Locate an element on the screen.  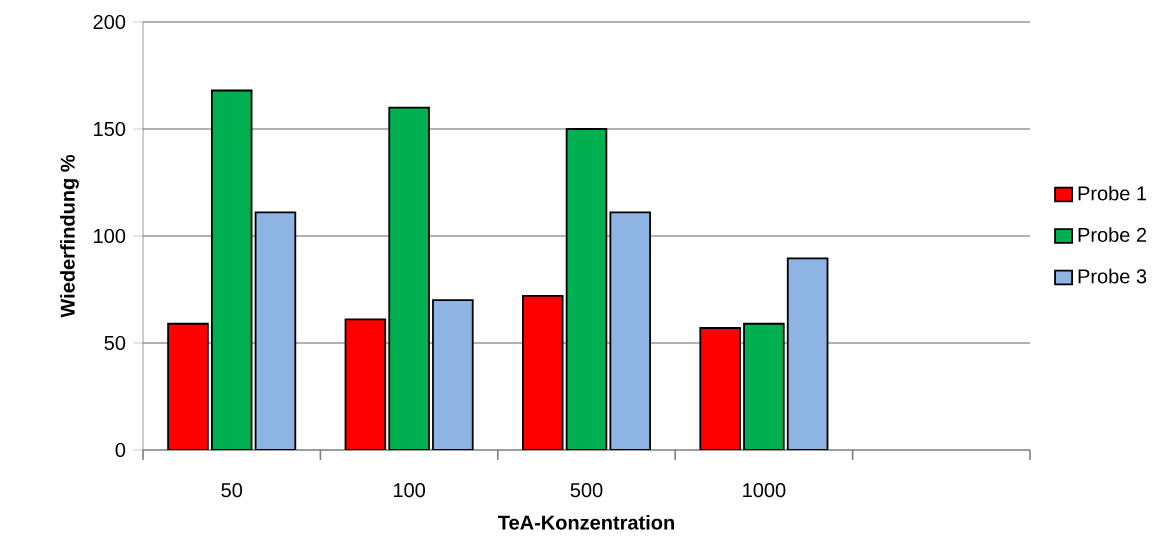
y-tick-label: 50 is located at coordinates (115, 343).